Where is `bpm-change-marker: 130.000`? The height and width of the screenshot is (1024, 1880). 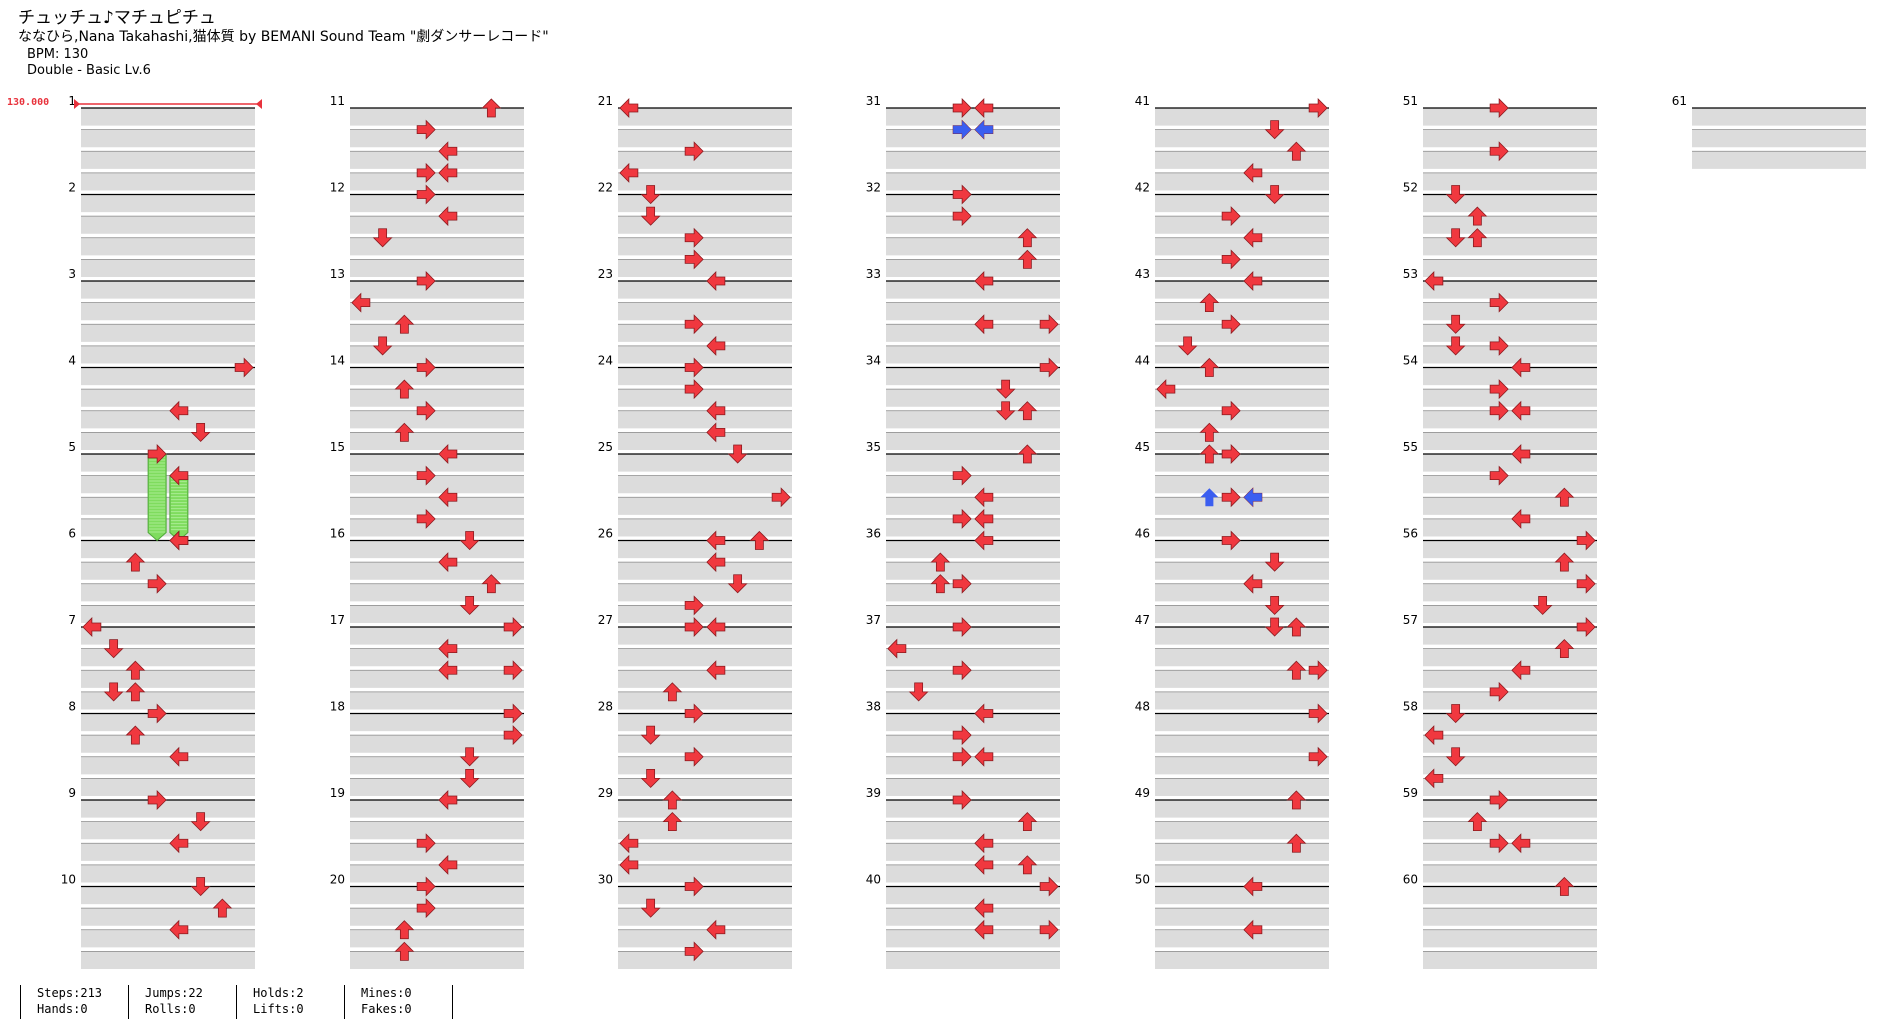 bpm-change-marker: 130.000 is located at coordinates (28, 102).